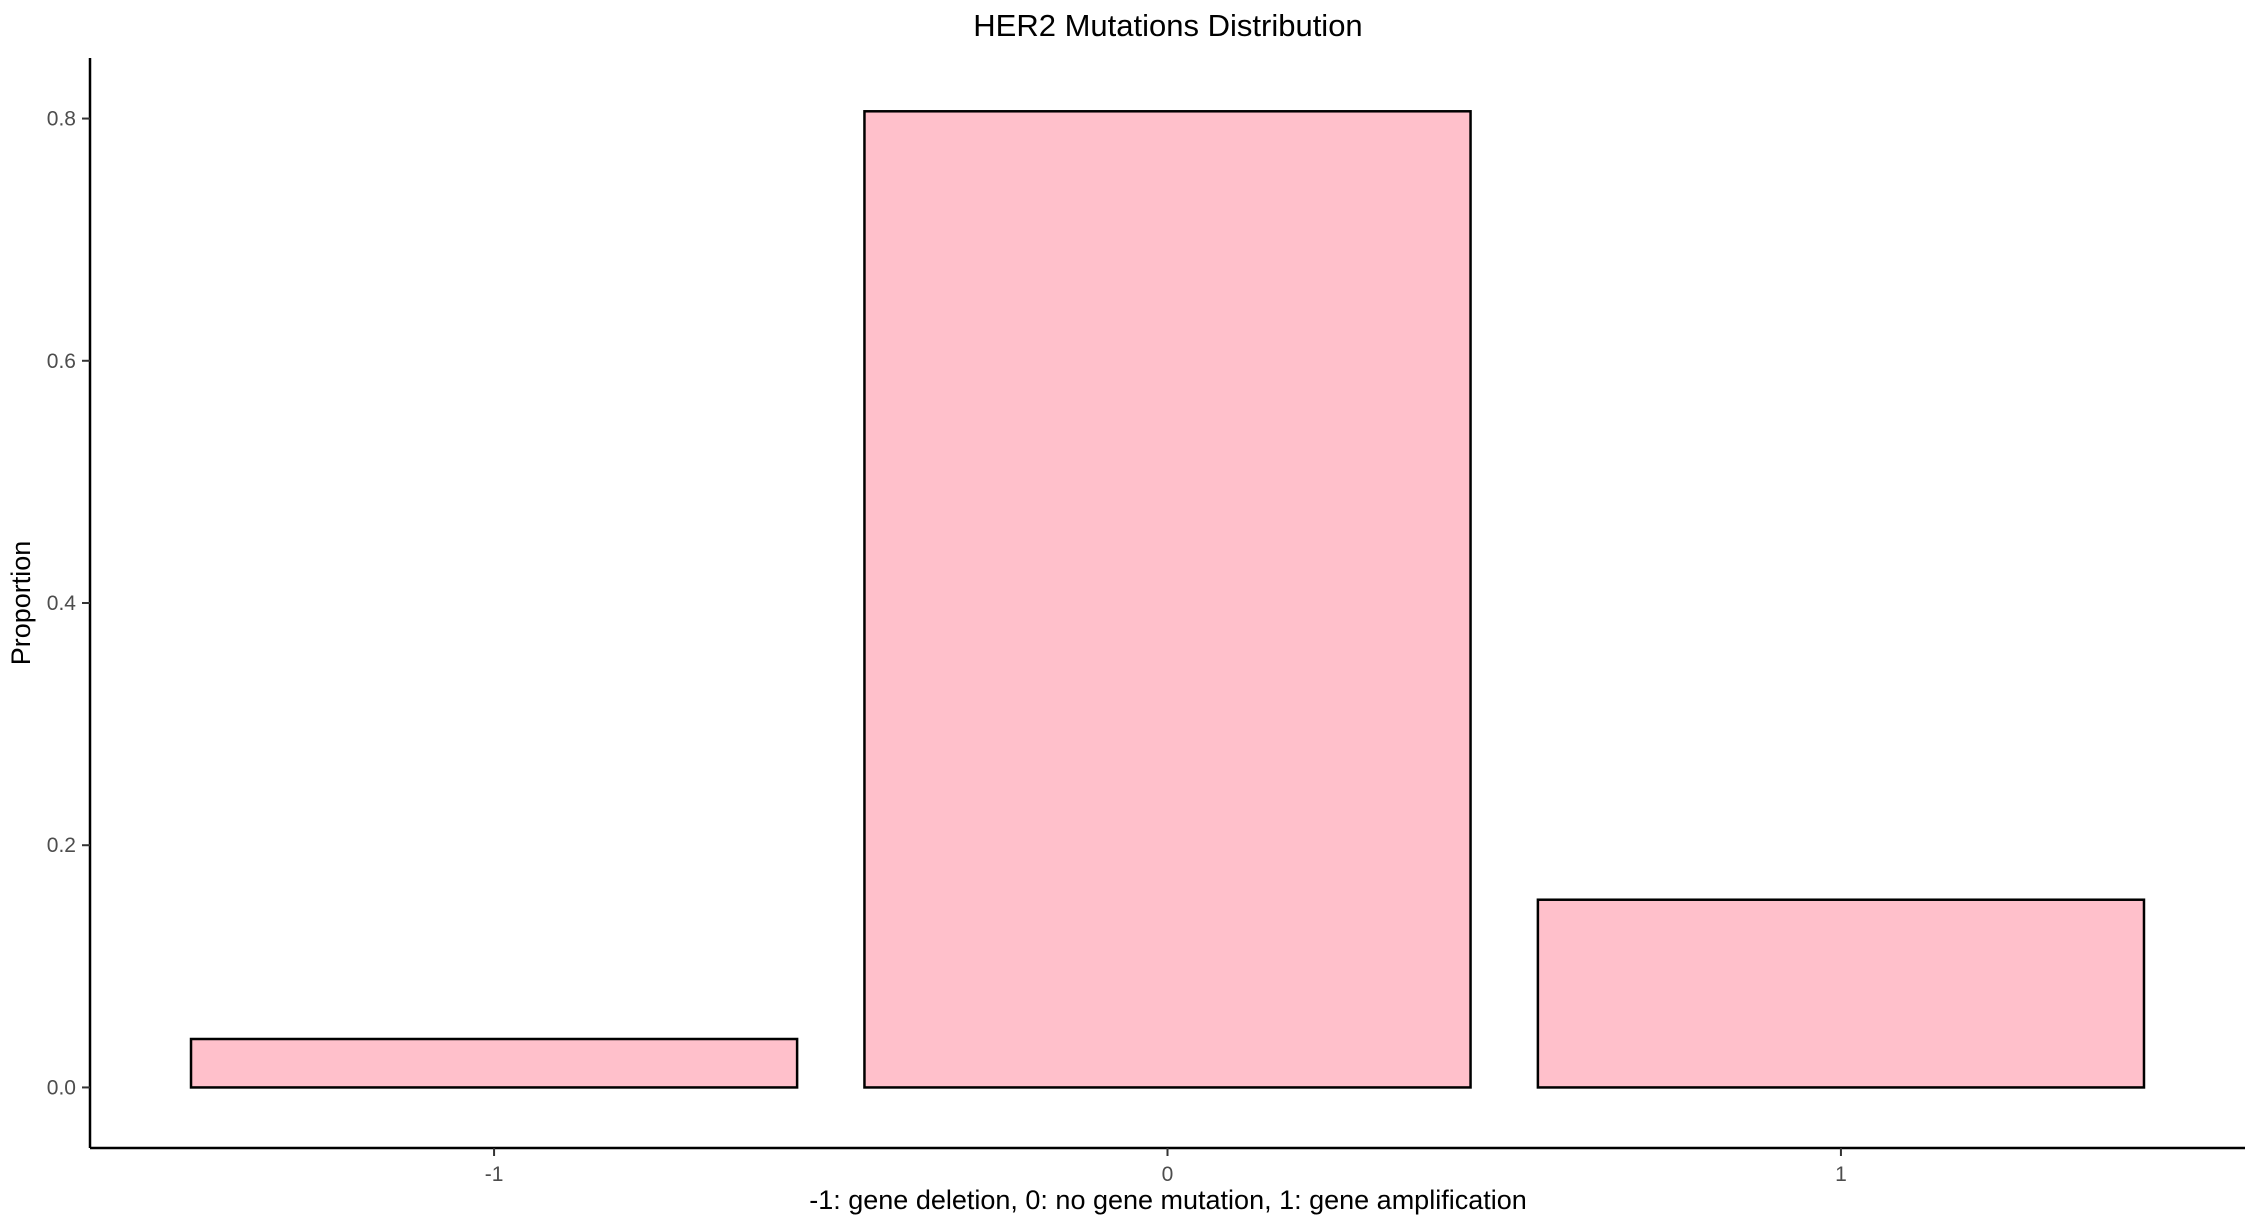  Describe the element at coordinates (21, 603) in the screenshot. I see `y-axis-title: Proportion` at that location.